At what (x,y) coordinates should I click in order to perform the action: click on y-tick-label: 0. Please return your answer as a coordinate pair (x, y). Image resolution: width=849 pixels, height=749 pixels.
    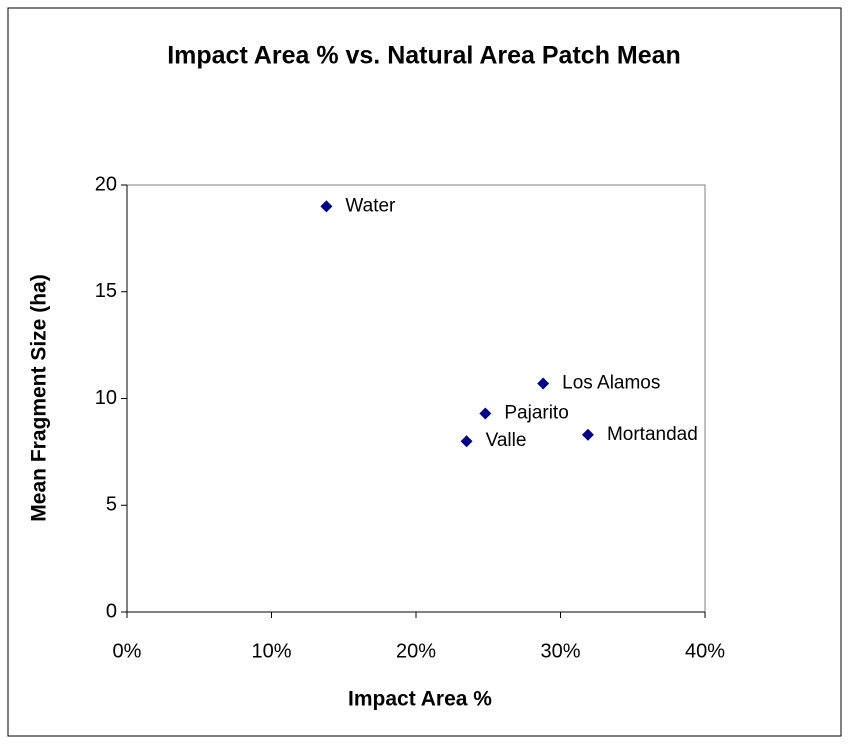
    Looking at the image, I should click on (111, 611).